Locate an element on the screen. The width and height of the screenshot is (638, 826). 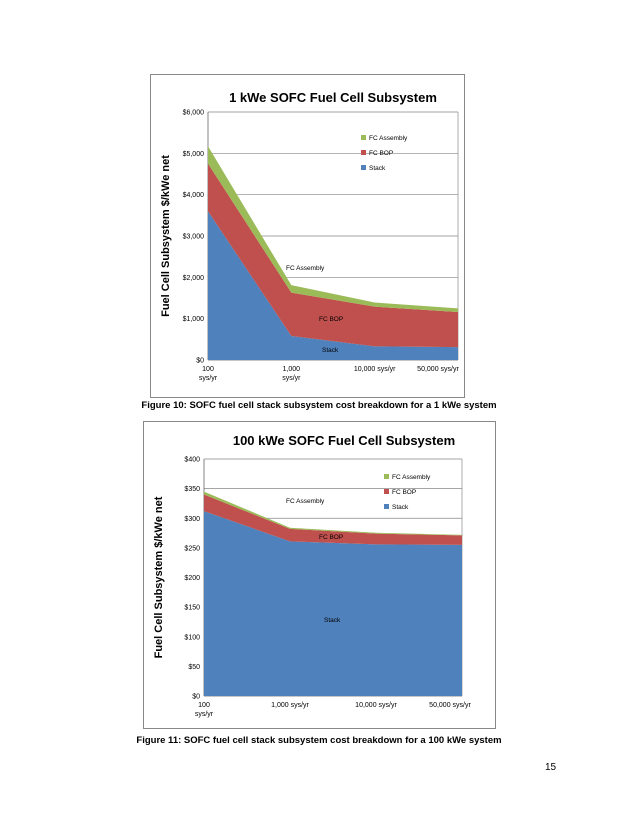
page-number: 15 is located at coordinates (551, 767).